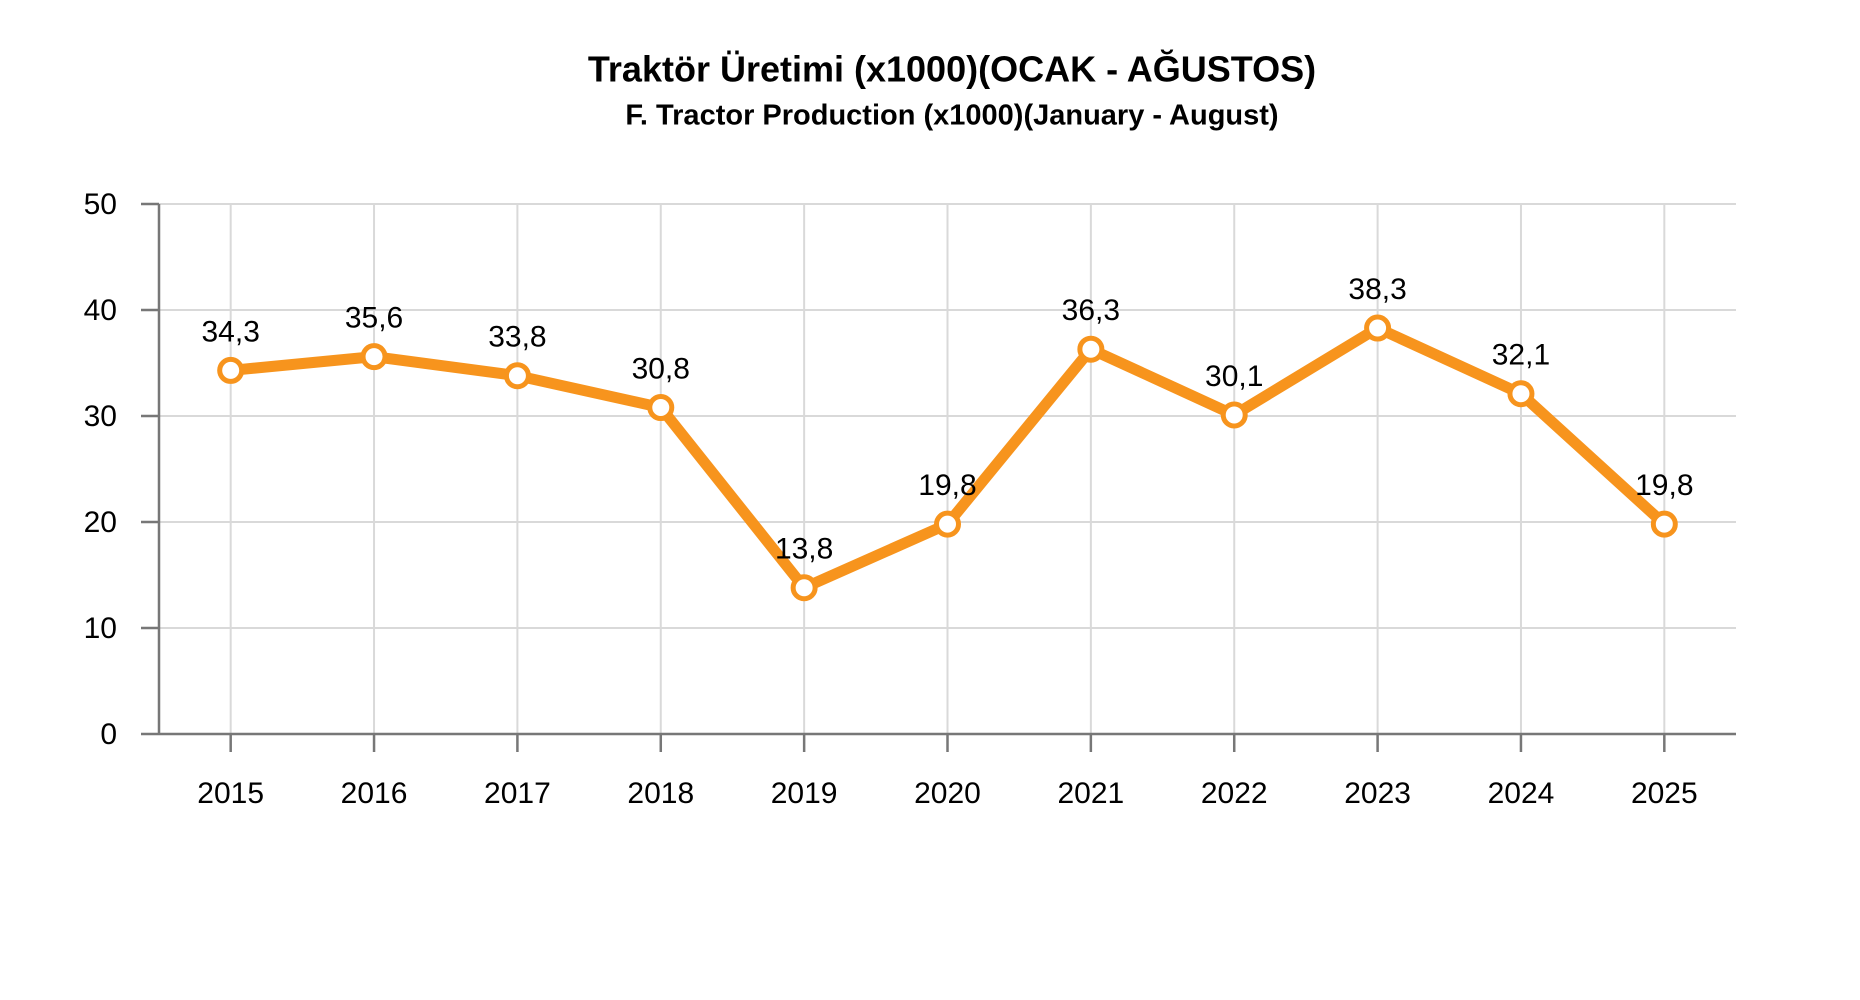 The image size is (1860, 1000). What do you see at coordinates (1377, 289) in the screenshot?
I see `value-label: 38,3` at bounding box center [1377, 289].